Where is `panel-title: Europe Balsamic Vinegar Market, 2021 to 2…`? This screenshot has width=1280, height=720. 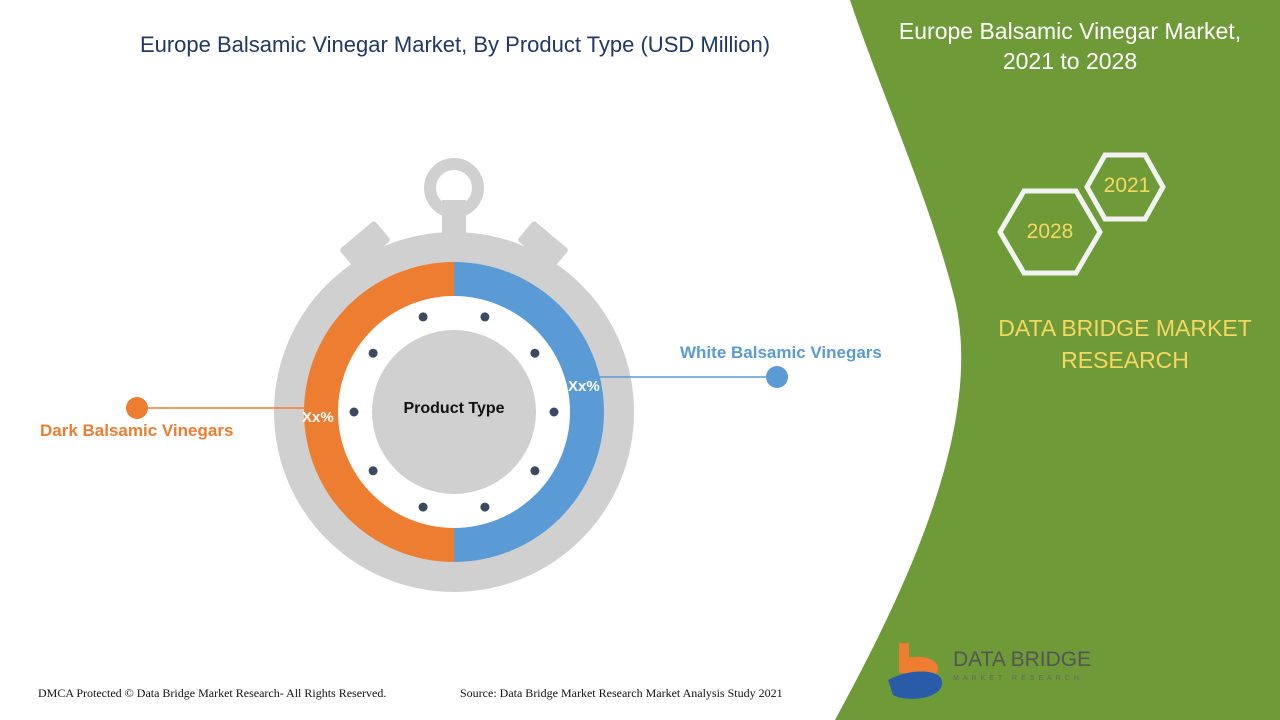
panel-title: Europe Balsamic Vinegar Market, 2021 to 2… is located at coordinates (1070, 46).